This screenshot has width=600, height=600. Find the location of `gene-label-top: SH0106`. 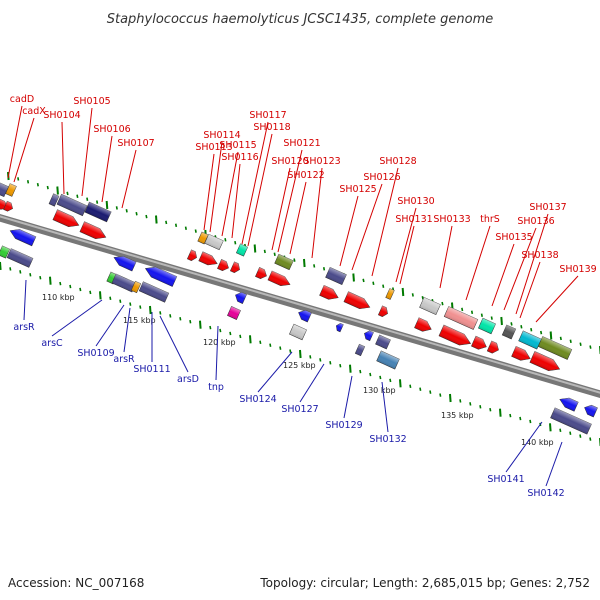

gene-label-top: SH0106 is located at coordinates (111, 129).